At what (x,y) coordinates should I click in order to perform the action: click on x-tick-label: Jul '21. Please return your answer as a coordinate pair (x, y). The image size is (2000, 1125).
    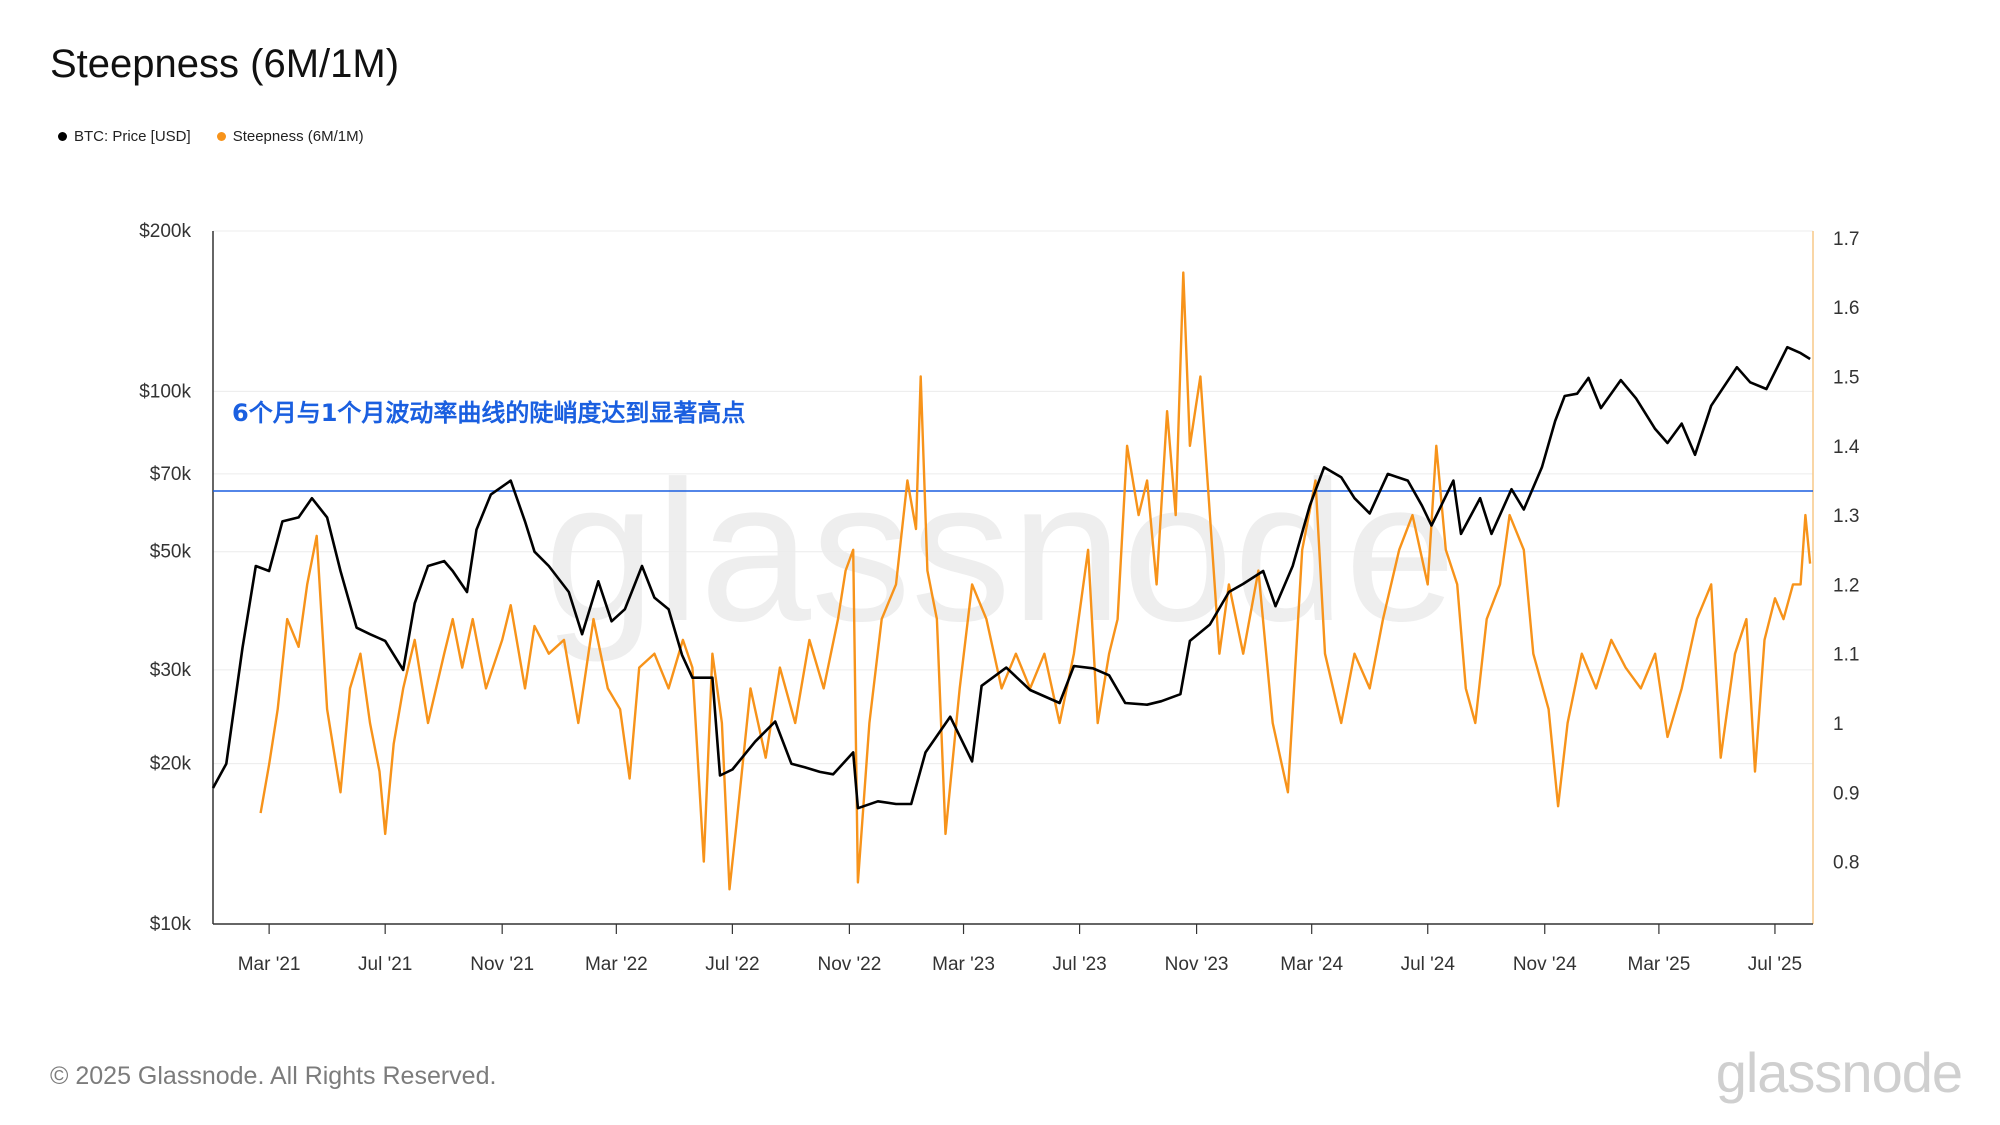
    Looking at the image, I should click on (385, 964).